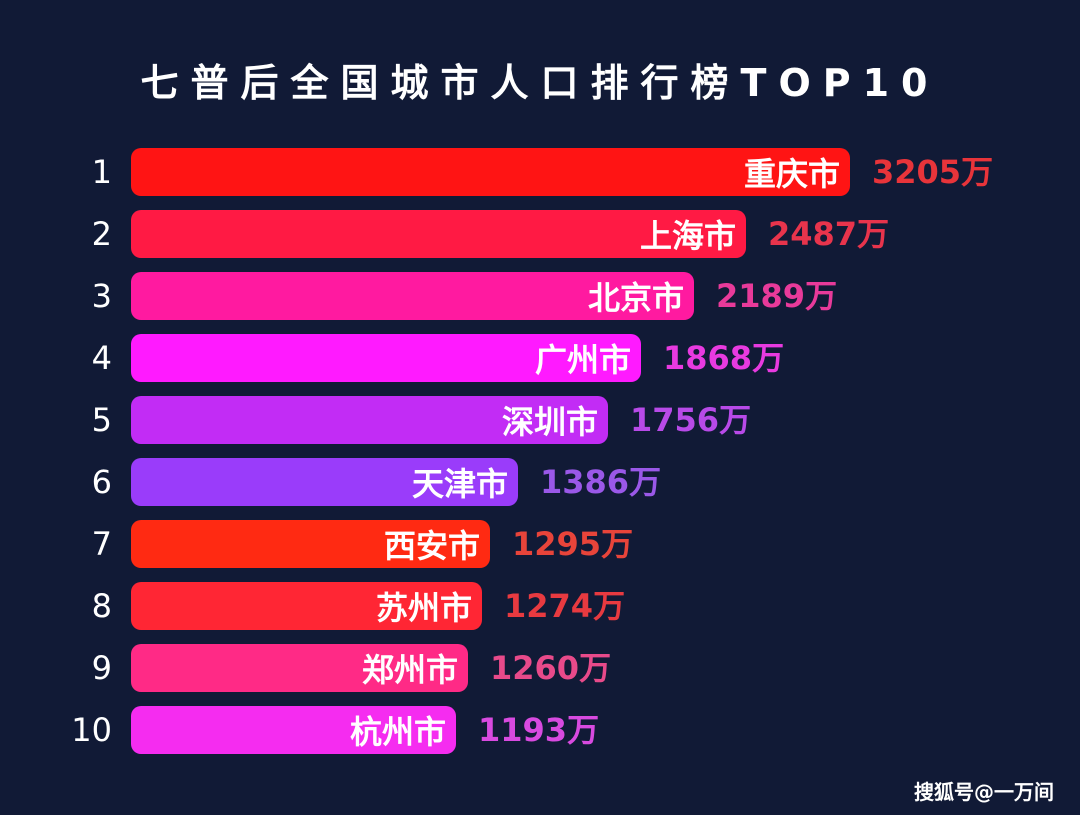 The height and width of the screenshot is (815, 1080). Describe the element at coordinates (549, 422) in the screenshot. I see `city-label: 深圳市` at that location.